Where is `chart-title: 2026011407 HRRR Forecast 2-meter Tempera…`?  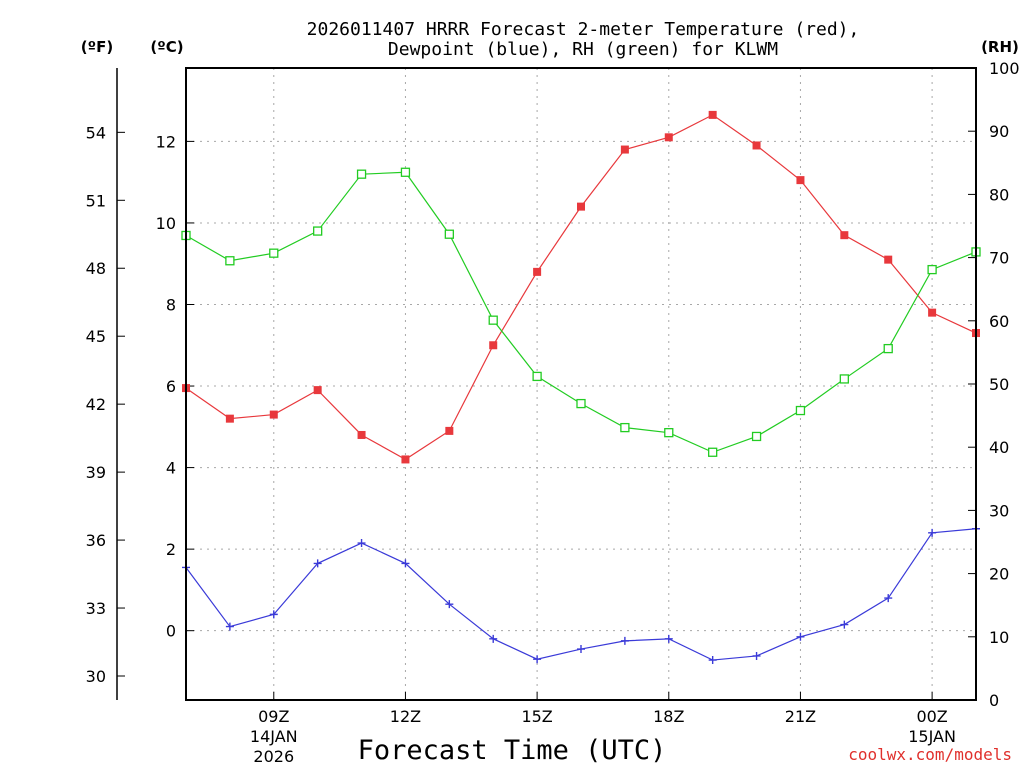 chart-title: 2026011407 HRRR Forecast 2-meter Tempera… is located at coordinates (583, 29).